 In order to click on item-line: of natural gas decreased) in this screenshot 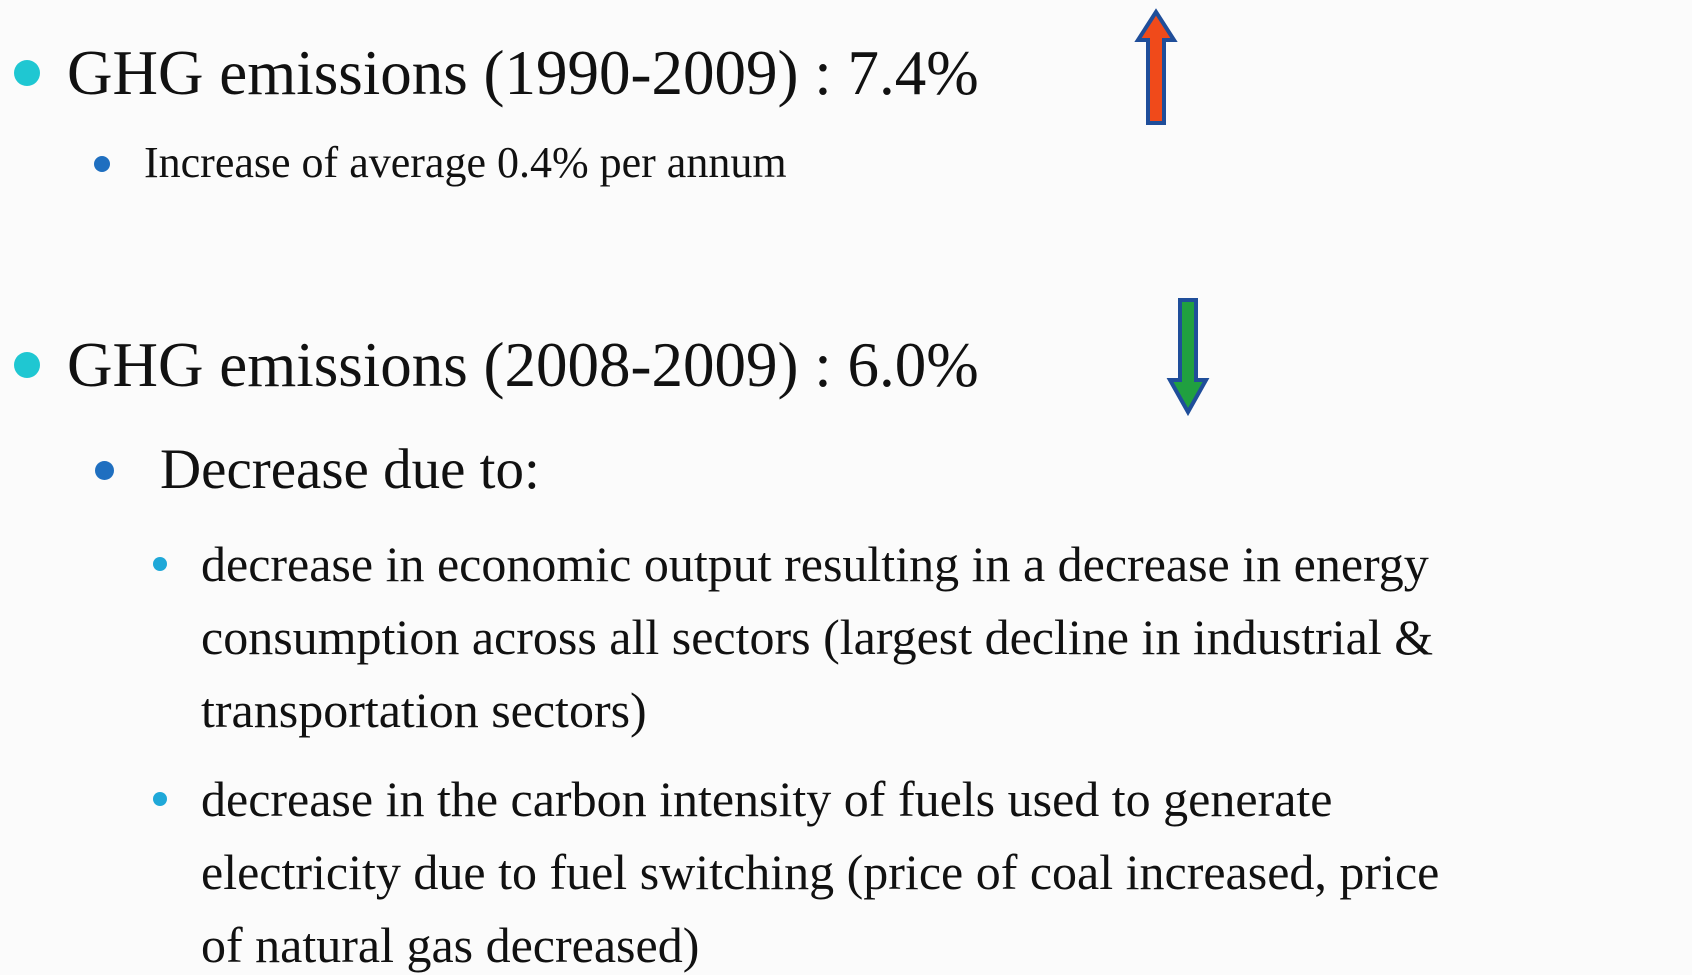, I will do `click(450, 945)`.